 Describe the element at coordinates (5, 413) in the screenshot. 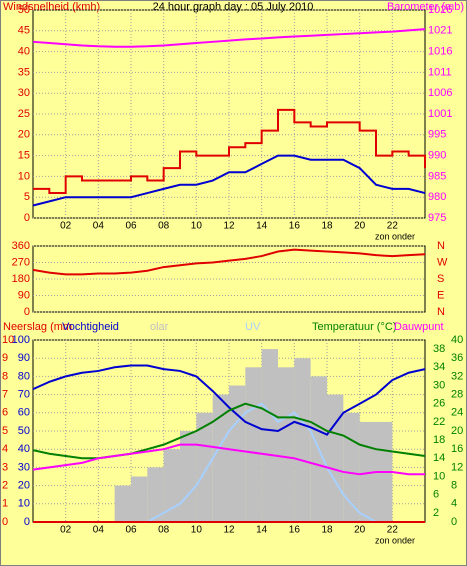

I see `y3-tick-label: 6` at that location.